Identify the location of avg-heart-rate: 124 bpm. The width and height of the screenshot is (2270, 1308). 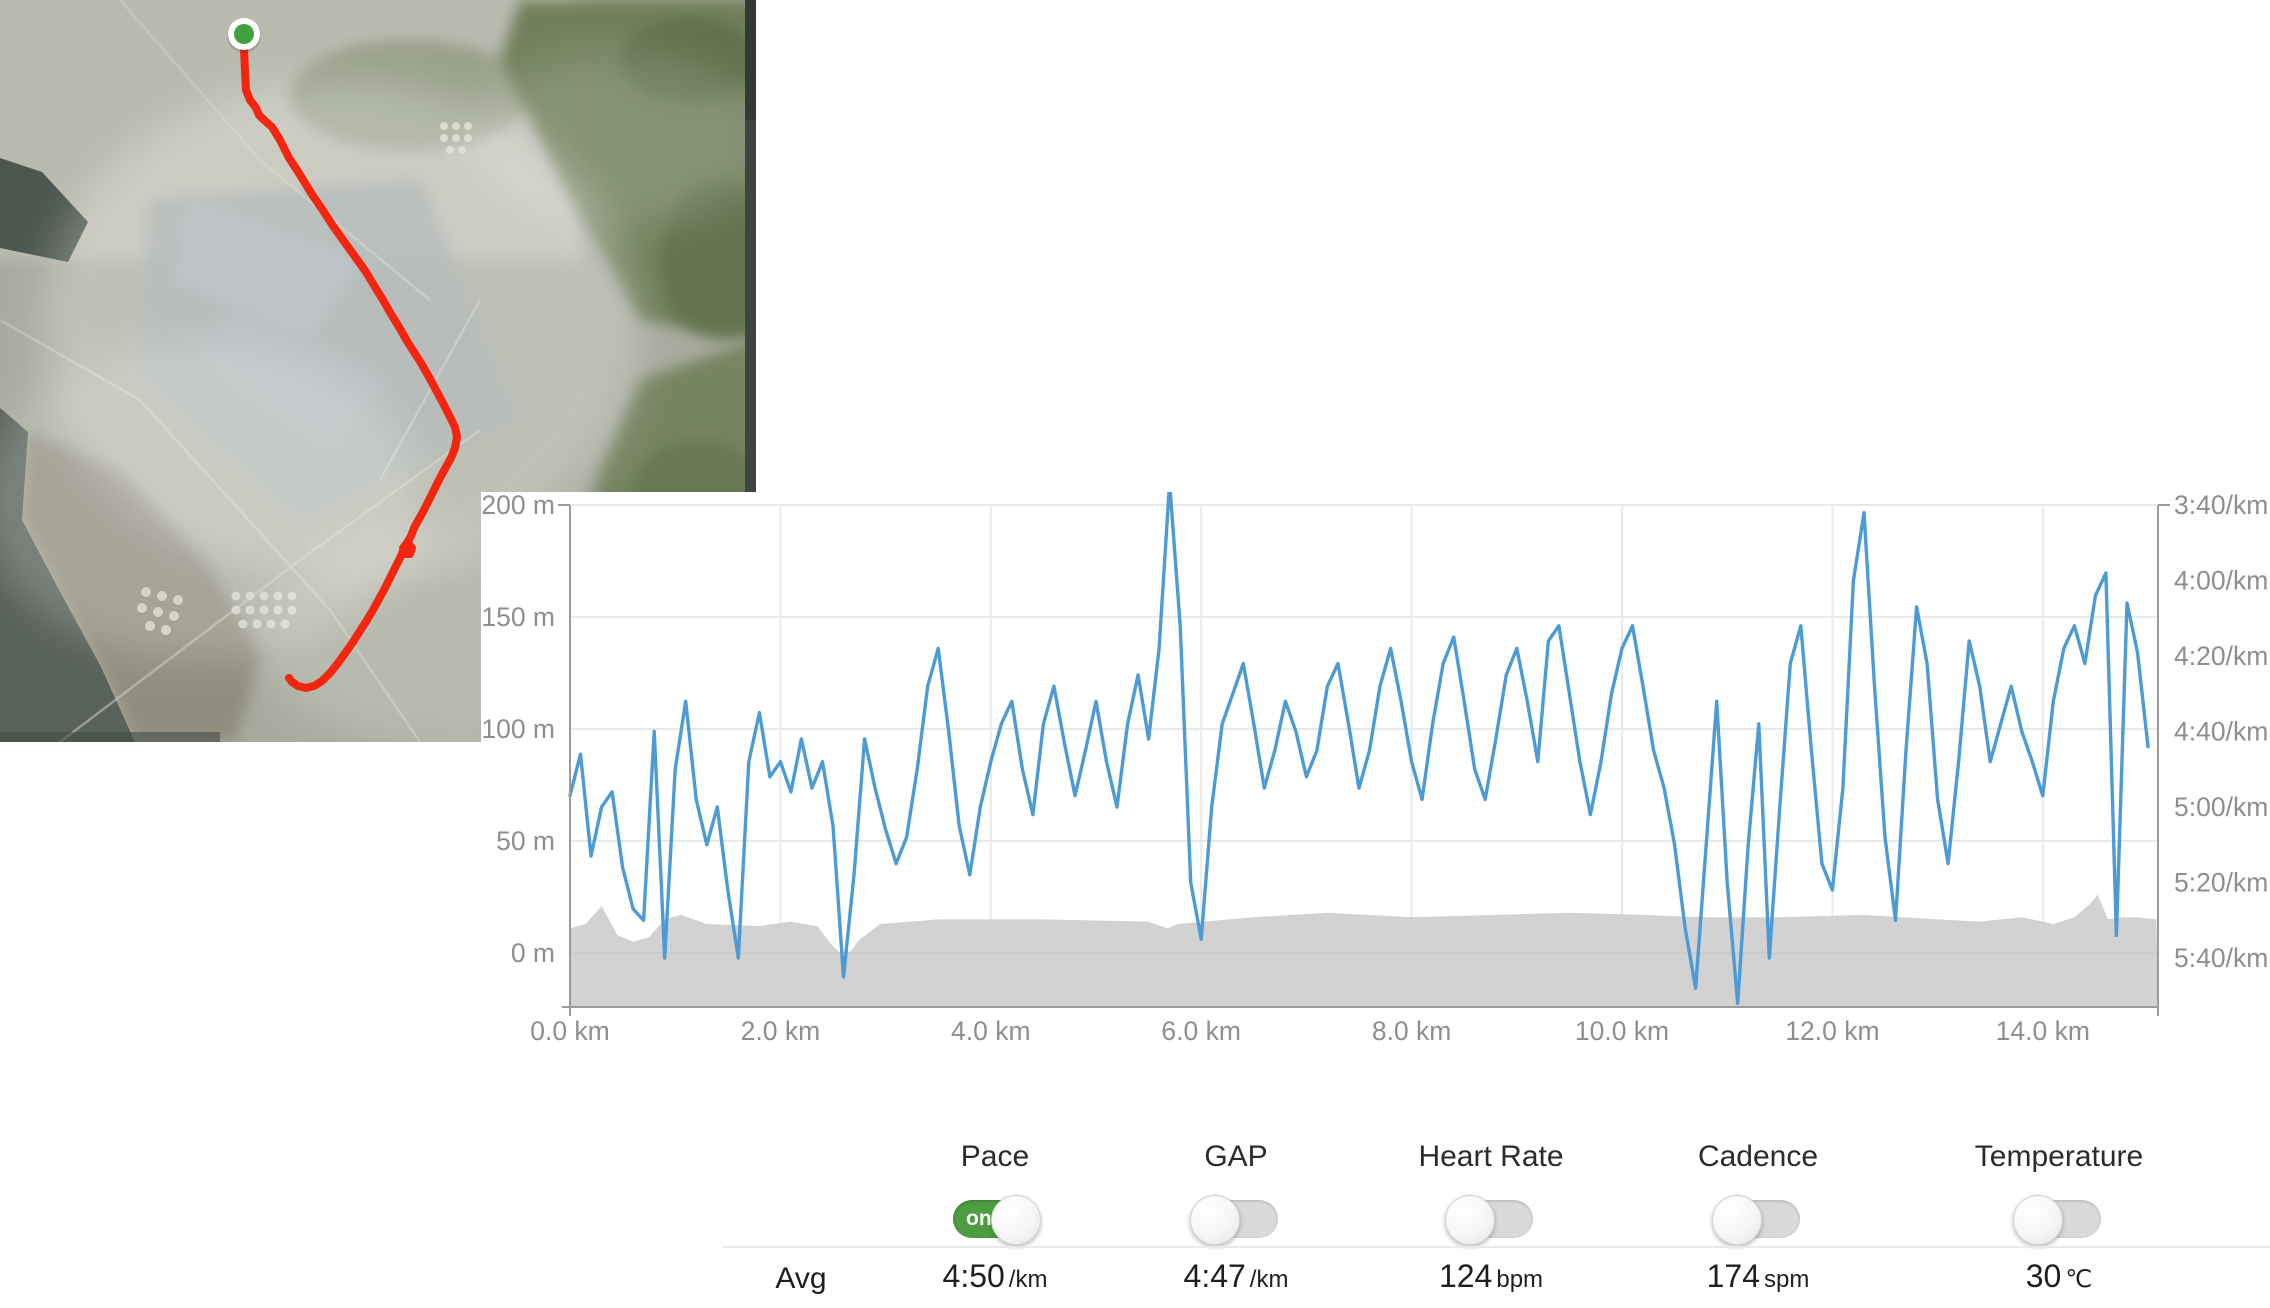
(1491, 1276).